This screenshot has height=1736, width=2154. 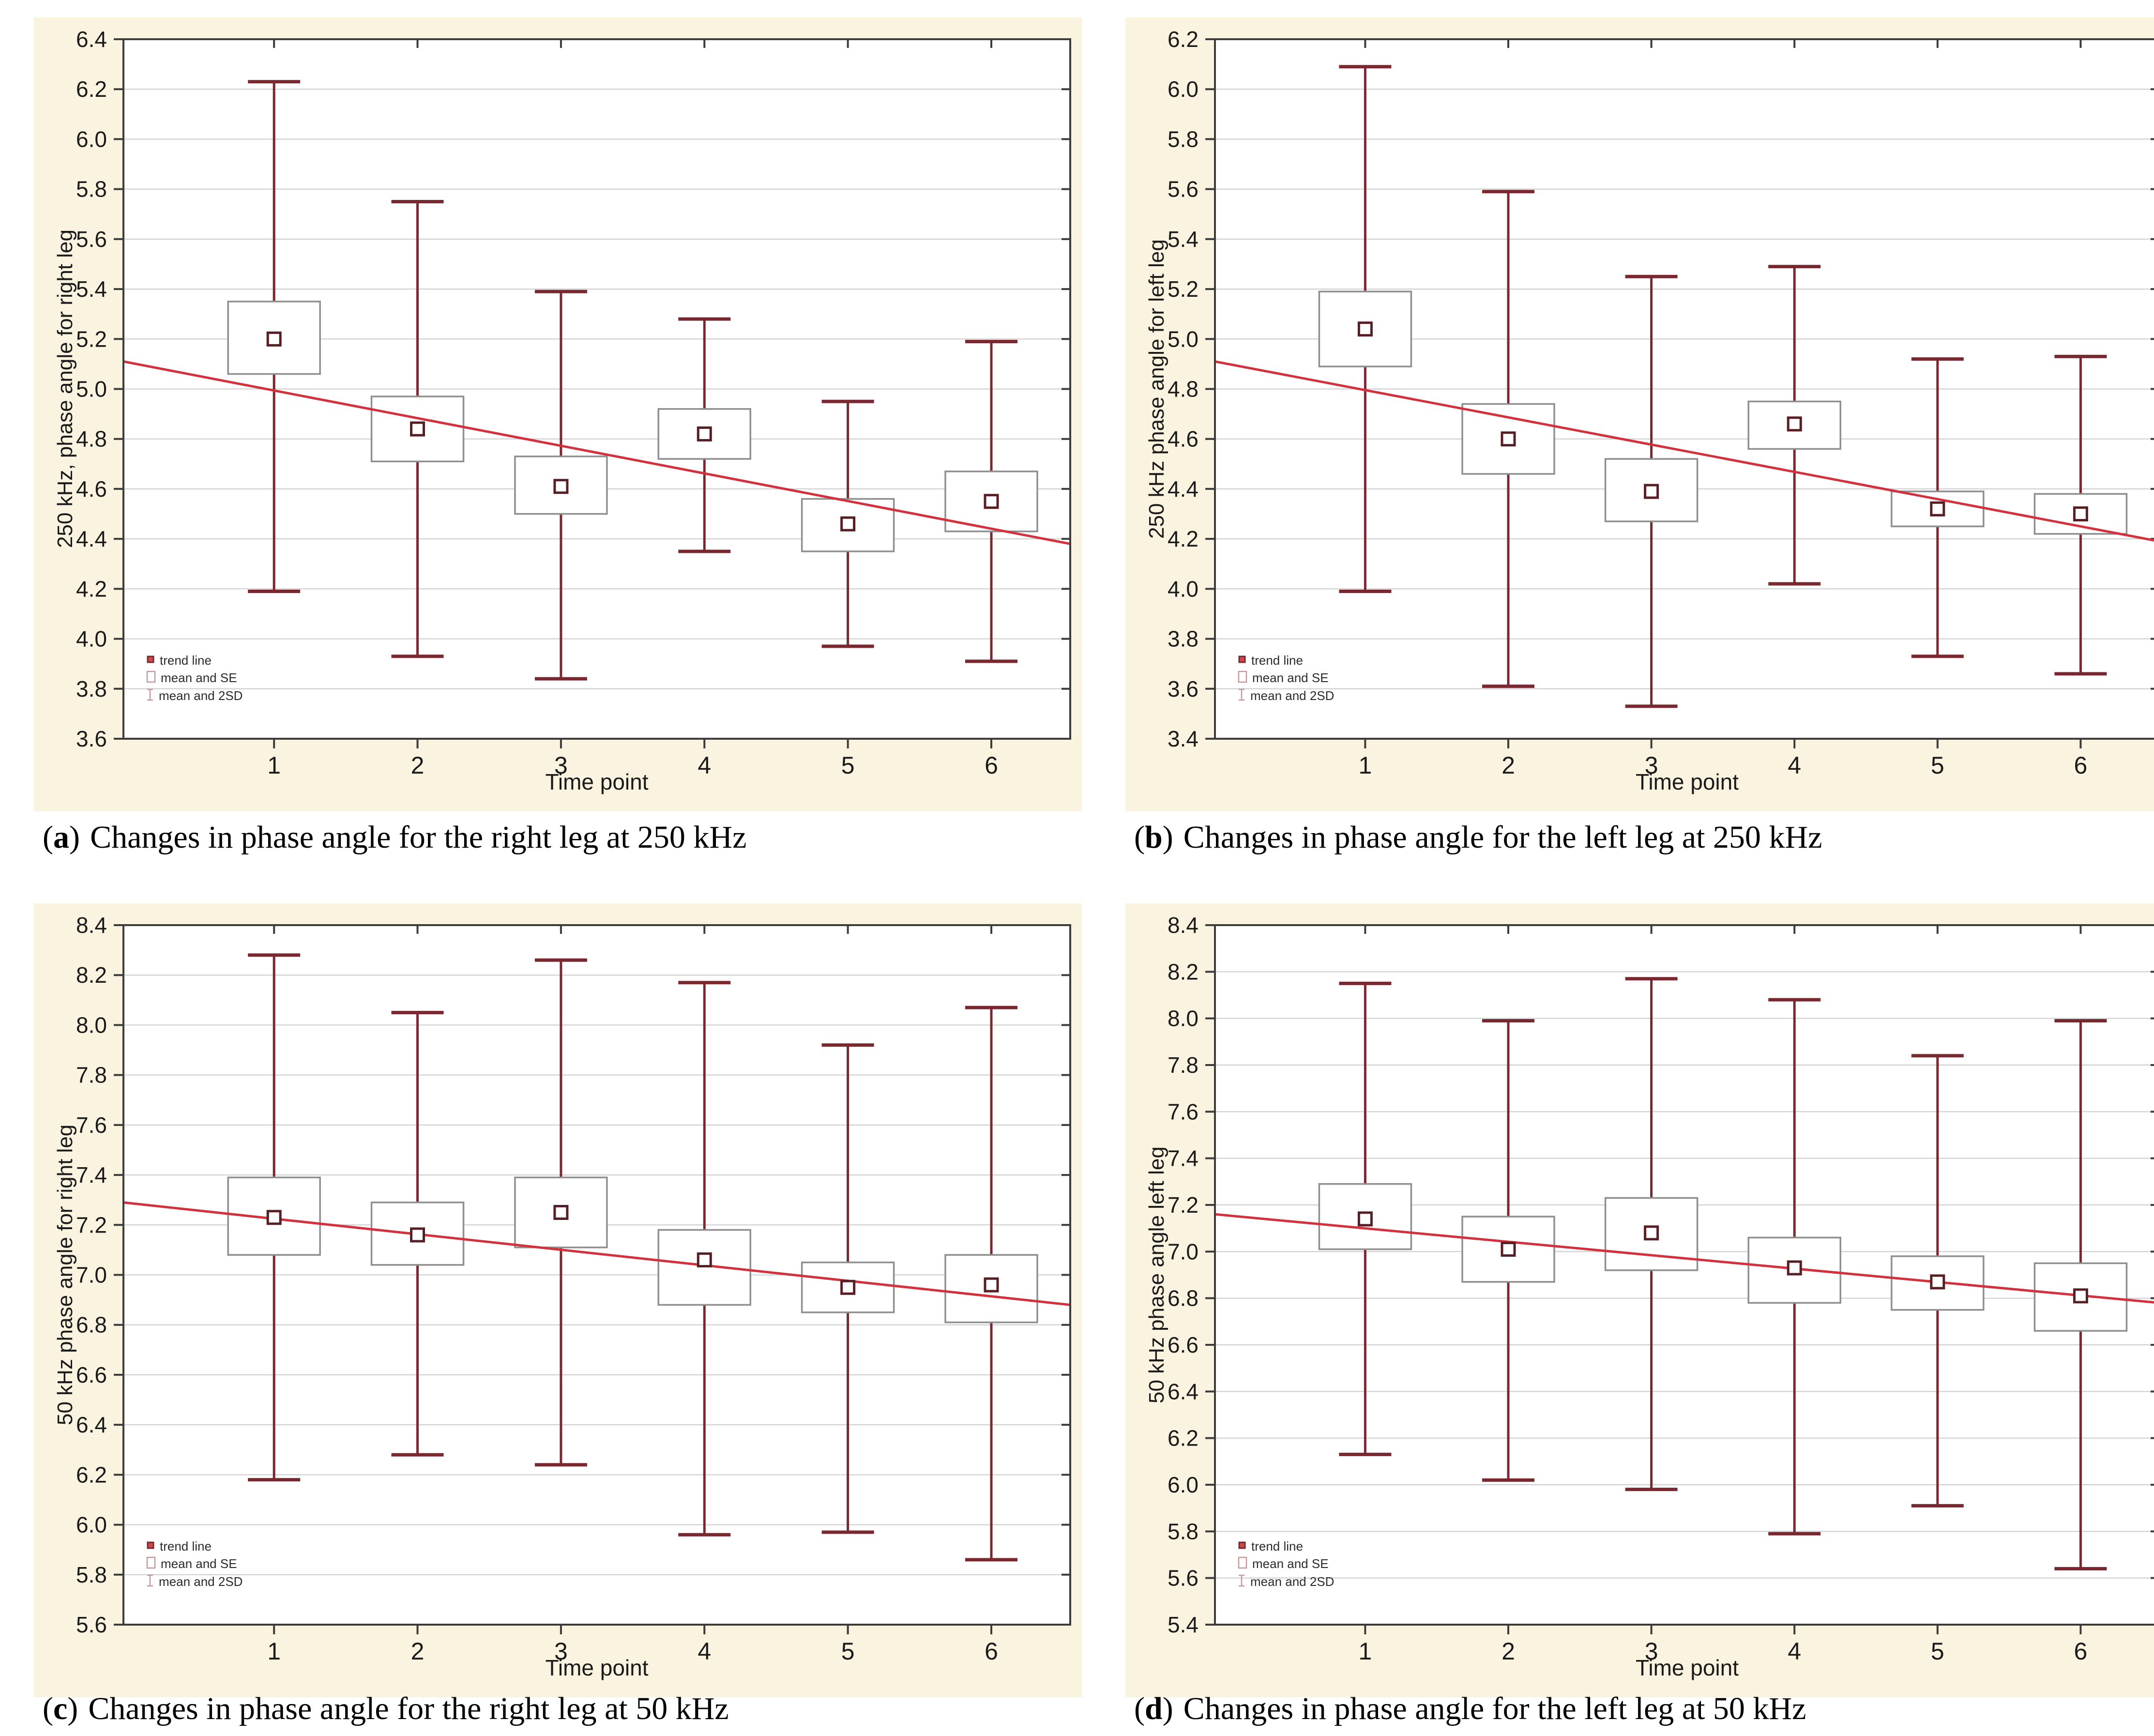 I want to click on y-axis-label: 50 kHz phase angle left leg, so click(x=1156, y=1274).